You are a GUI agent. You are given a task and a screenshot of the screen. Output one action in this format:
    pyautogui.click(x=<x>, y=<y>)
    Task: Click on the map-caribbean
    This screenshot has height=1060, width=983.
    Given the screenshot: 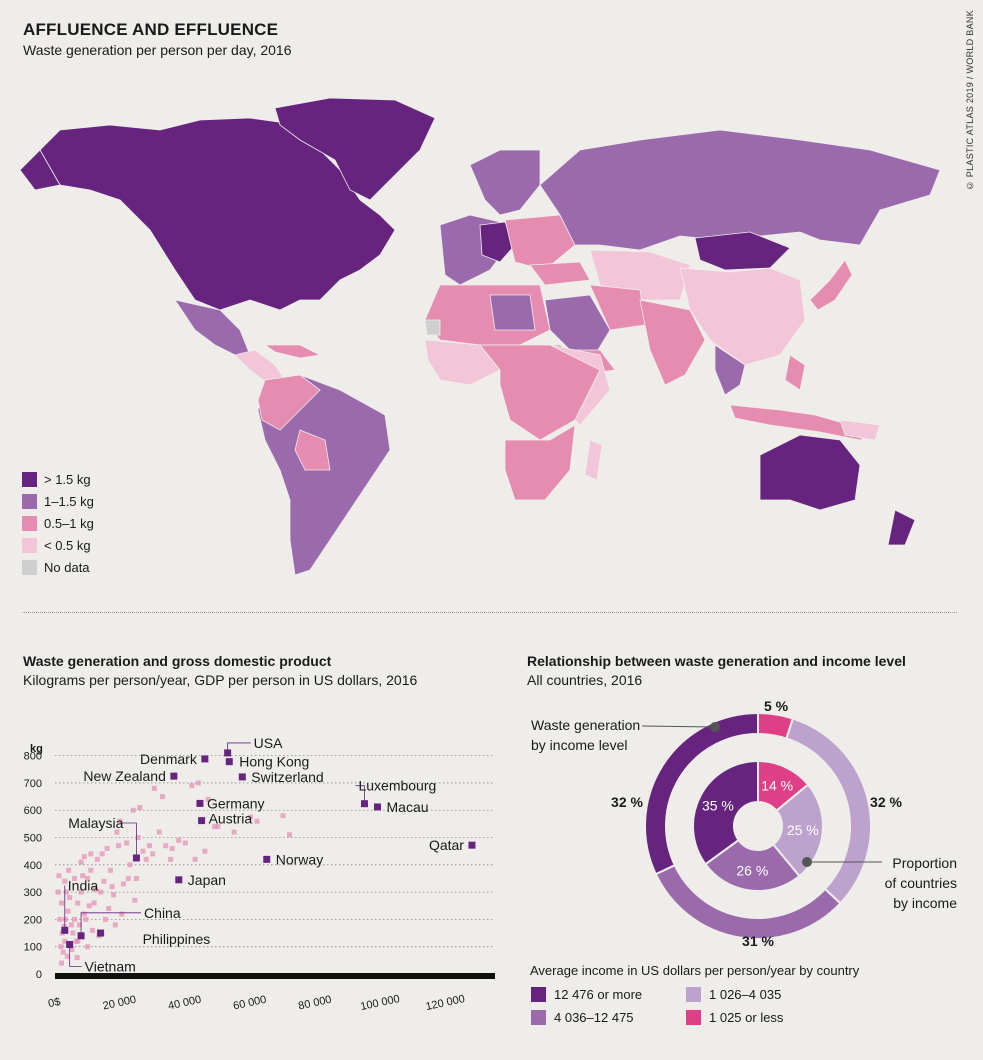 What is the action you would take?
    pyautogui.click(x=292, y=351)
    